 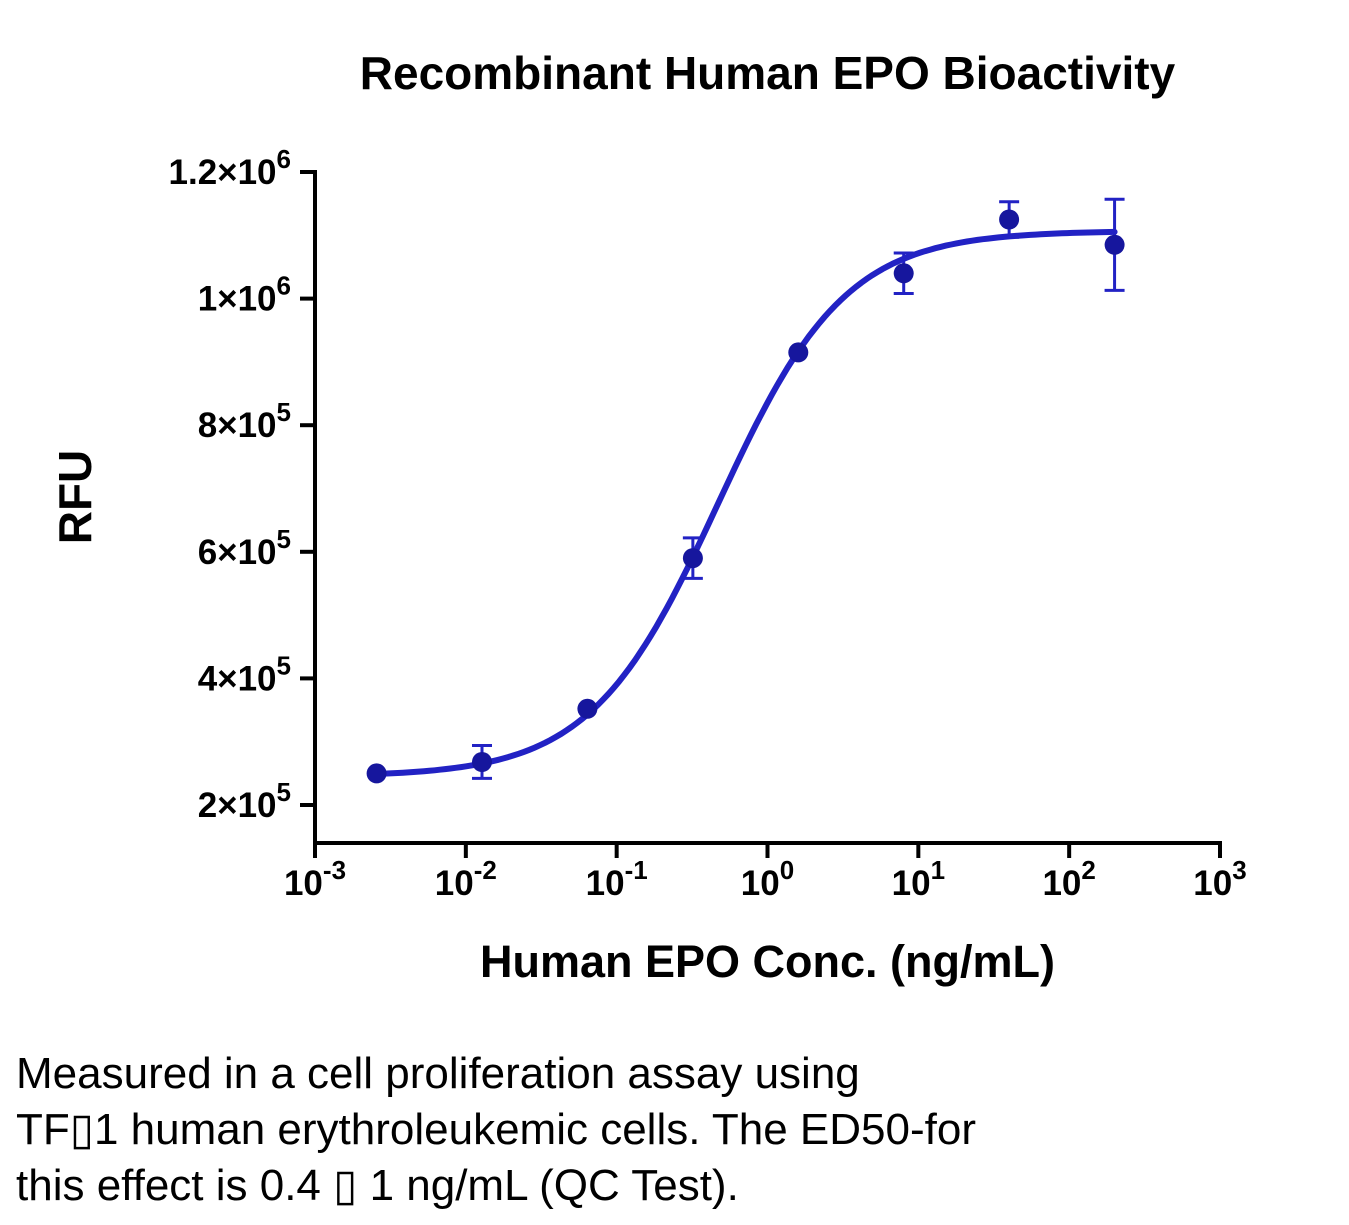 What do you see at coordinates (767, 73) in the screenshot?
I see `chart-title: Recombinant Human EPO Bioactivity` at bounding box center [767, 73].